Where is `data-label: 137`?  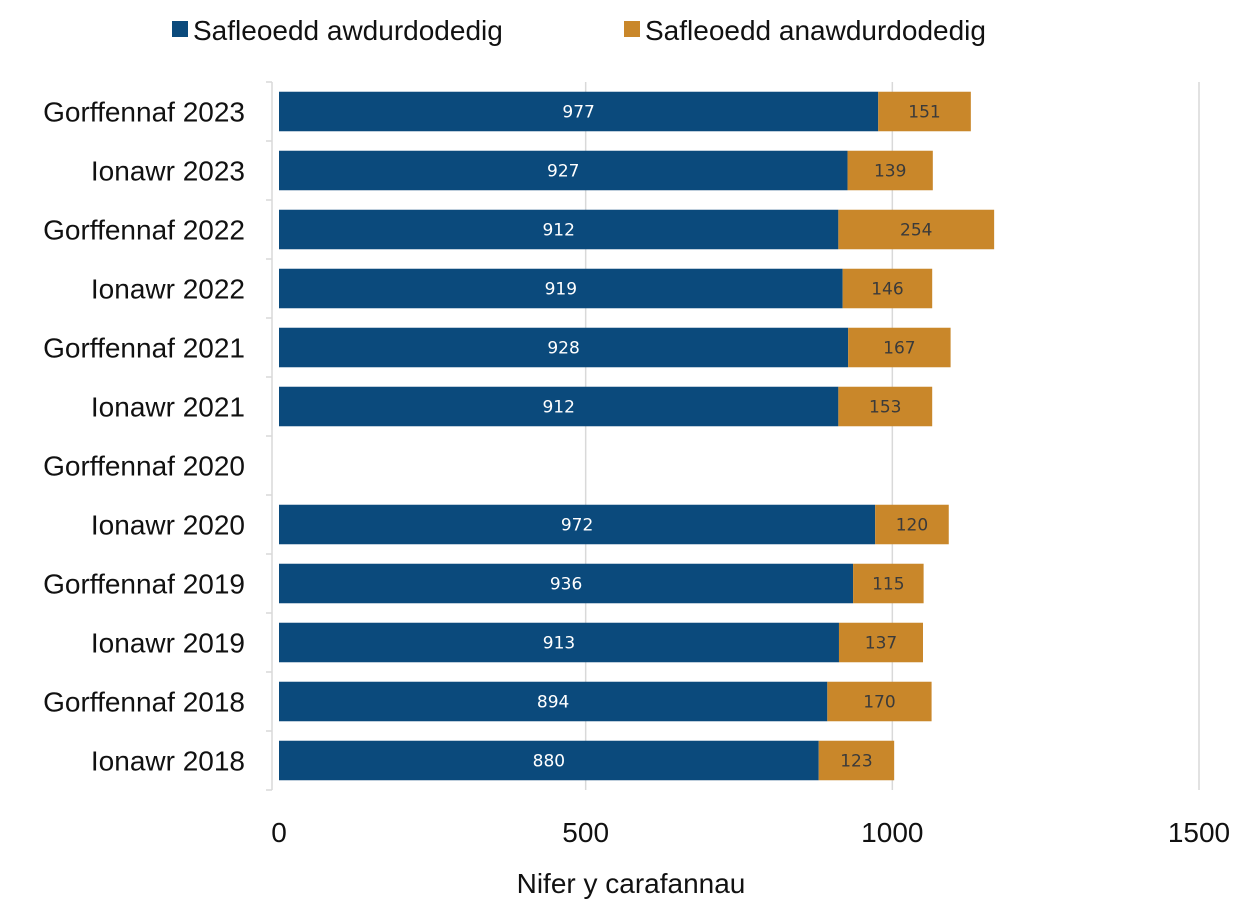
data-label: 137 is located at coordinates (881, 644).